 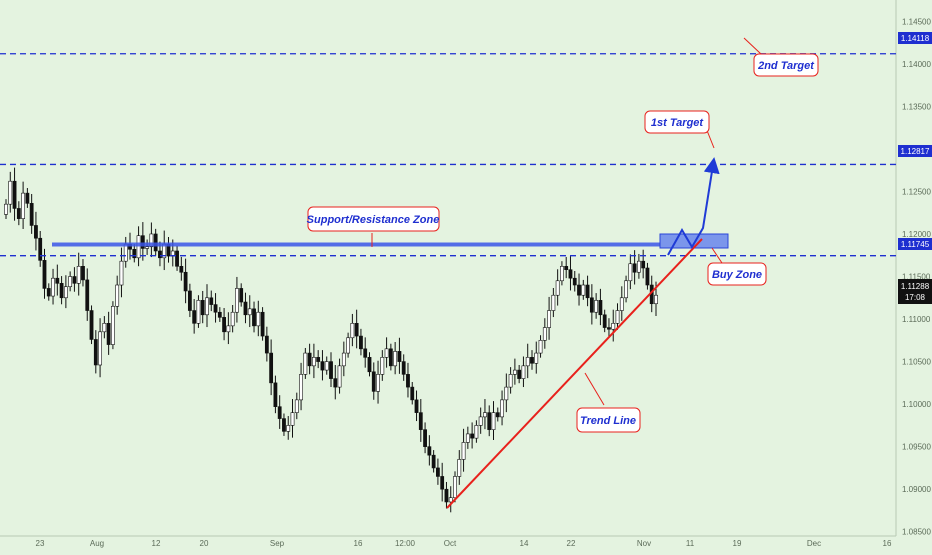 What do you see at coordinates (571, 543) in the screenshot?
I see `time-tick-label: 22` at bounding box center [571, 543].